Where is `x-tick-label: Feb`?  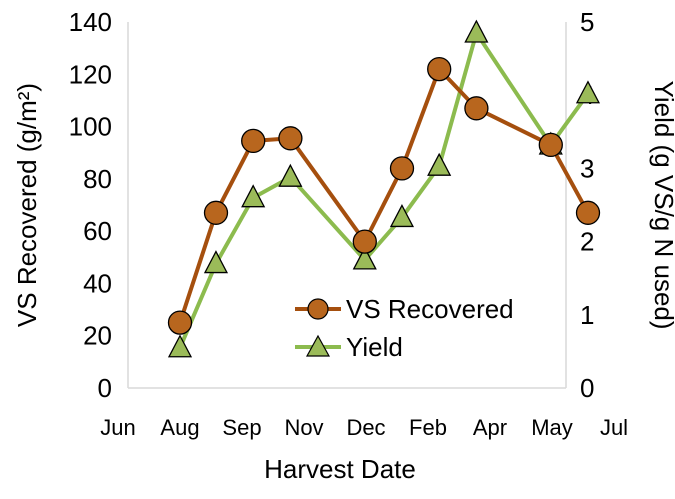
x-tick-label: Feb is located at coordinates (428, 427).